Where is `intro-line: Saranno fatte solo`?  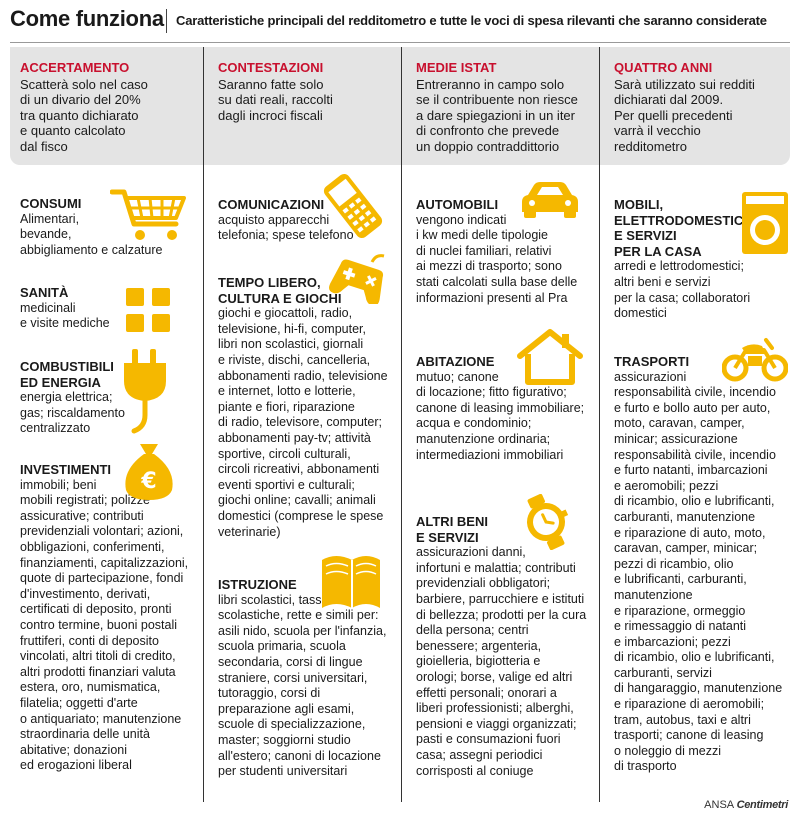 intro-line: Saranno fatte solo is located at coordinates (271, 84).